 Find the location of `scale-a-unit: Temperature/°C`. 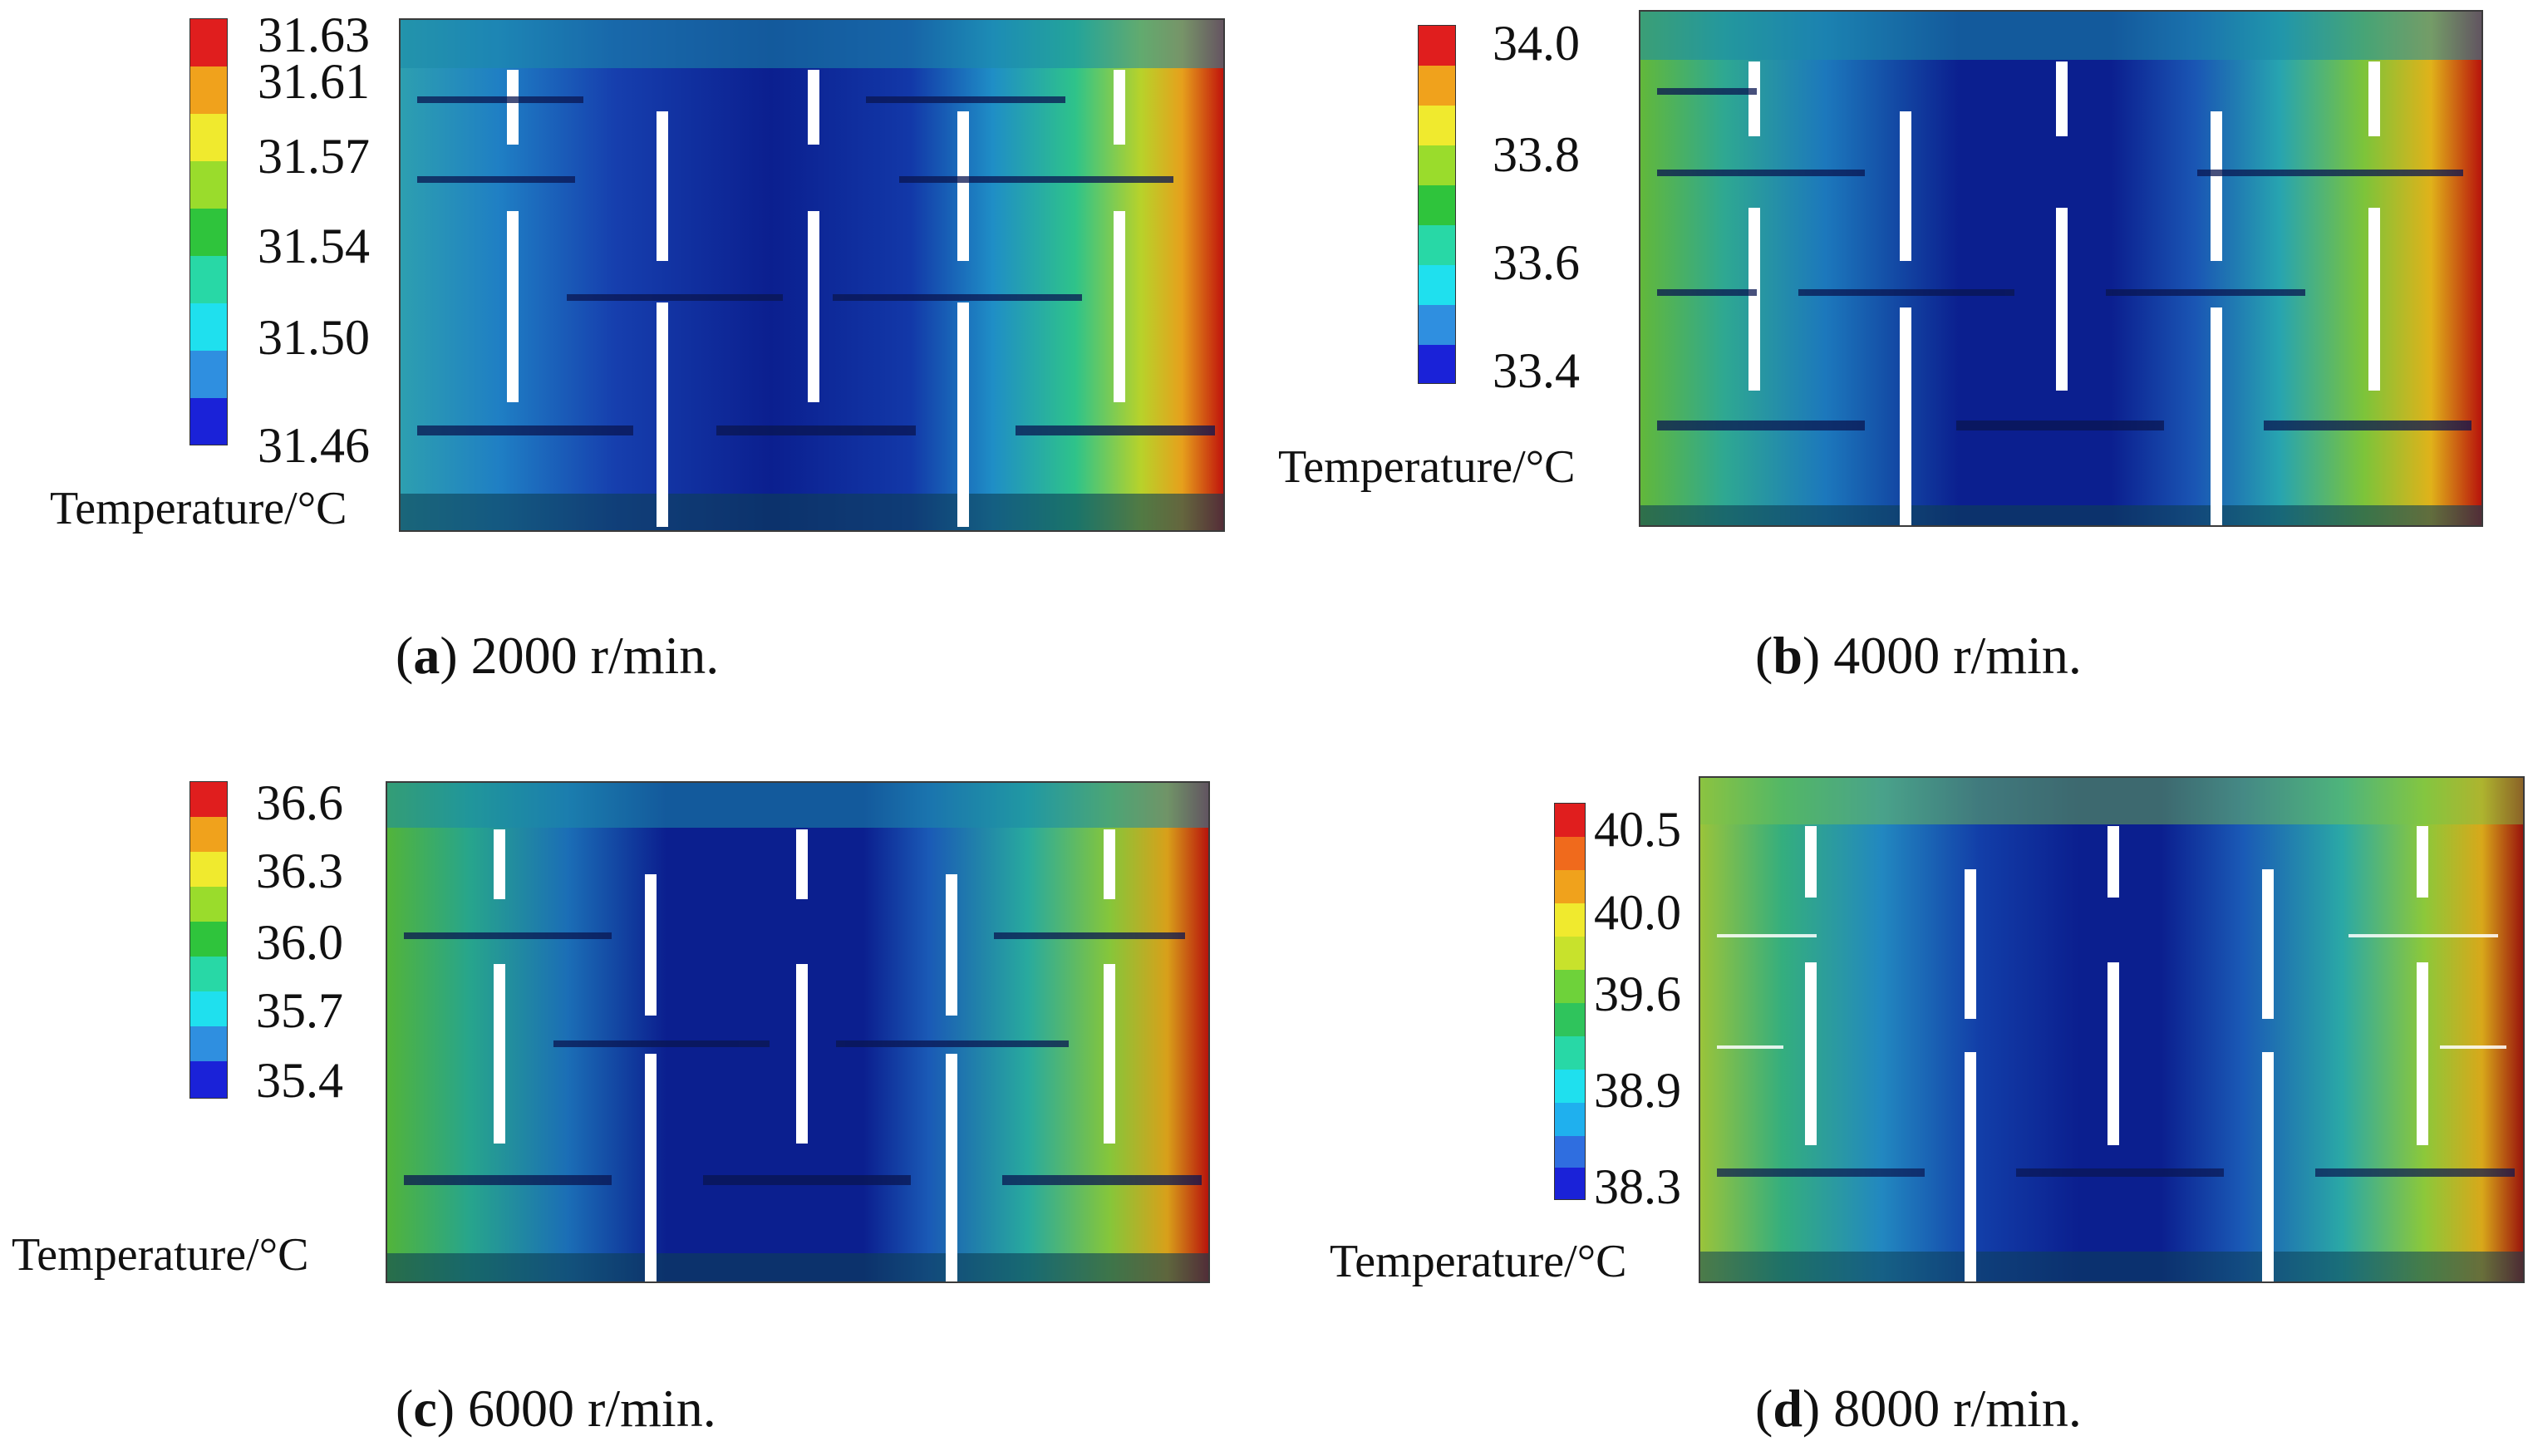

scale-a-unit: Temperature/°C is located at coordinates (198, 508).